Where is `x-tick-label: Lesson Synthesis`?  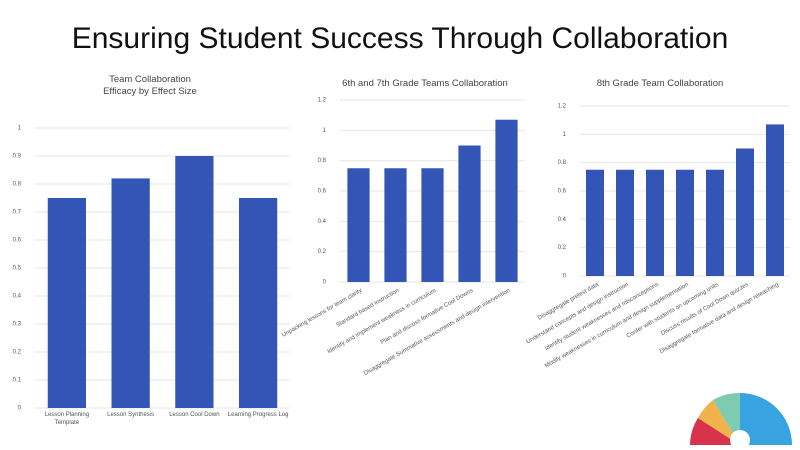
x-tick-label: Lesson Synthesis is located at coordinates (131, 415).